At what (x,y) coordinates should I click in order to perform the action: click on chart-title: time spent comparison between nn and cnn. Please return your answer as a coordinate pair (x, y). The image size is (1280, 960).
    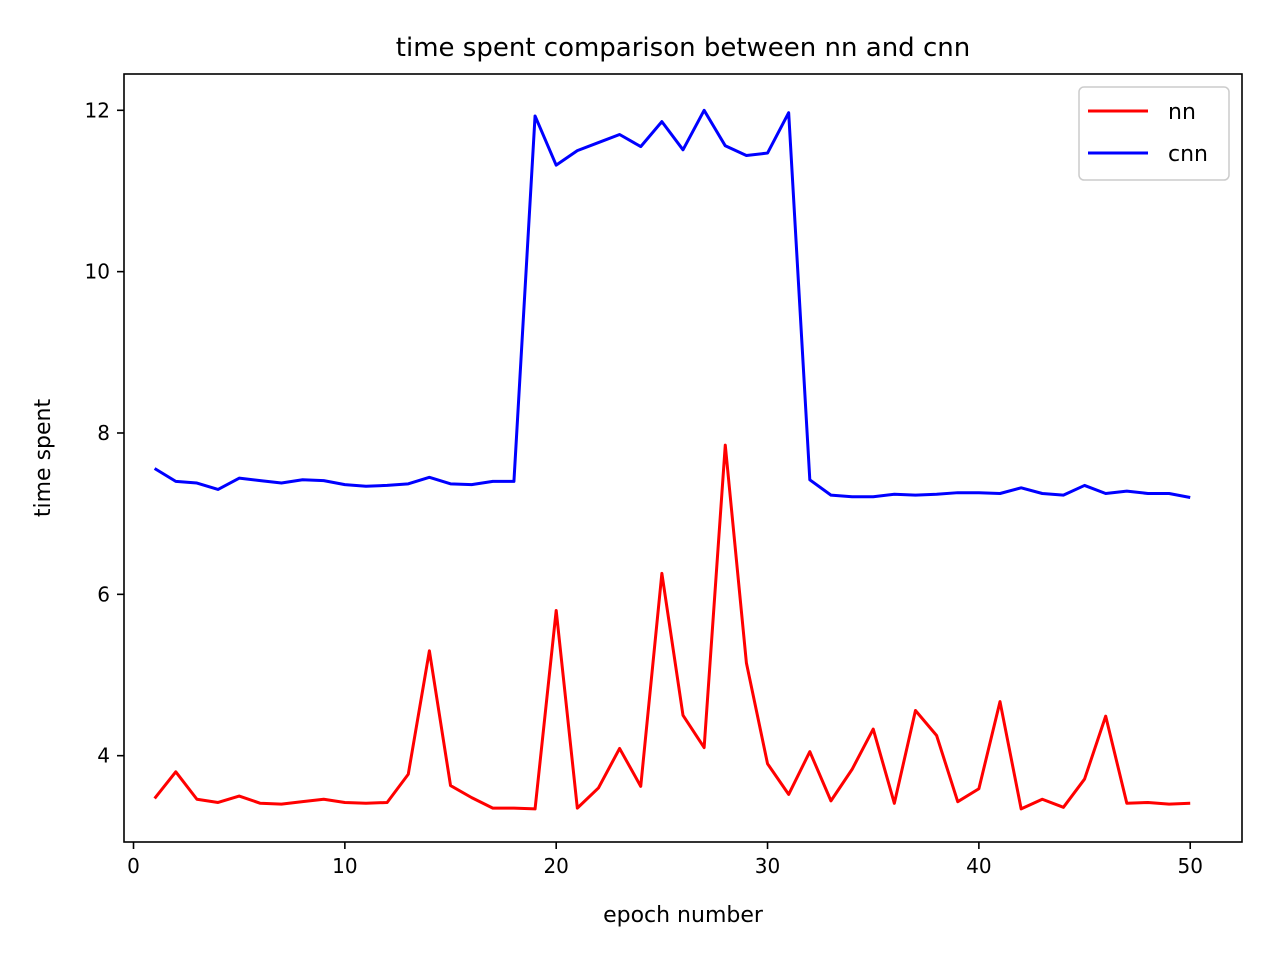
    Looking at the image, I should click on (683, 48).